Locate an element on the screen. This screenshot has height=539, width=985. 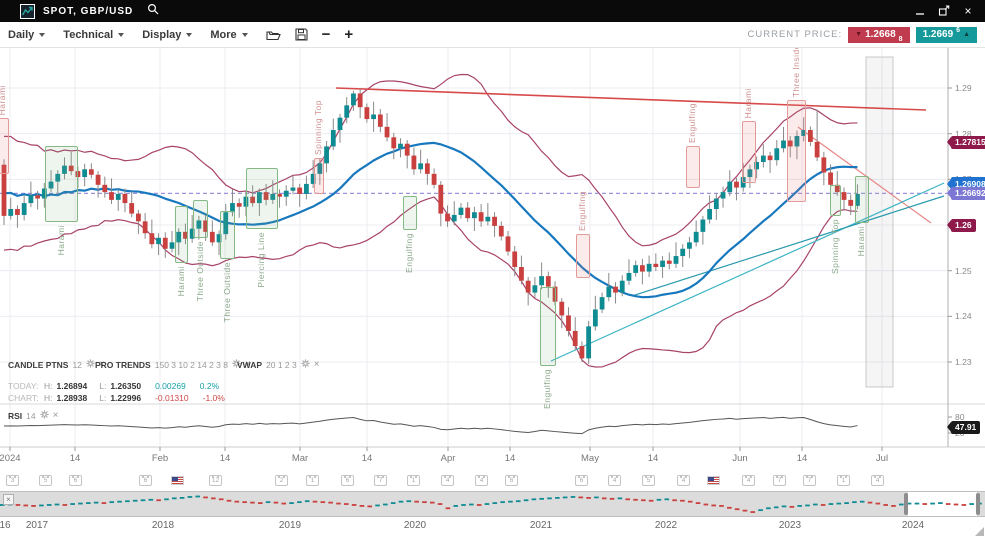
pattern-box-harami is located at coordinates (61, 184).